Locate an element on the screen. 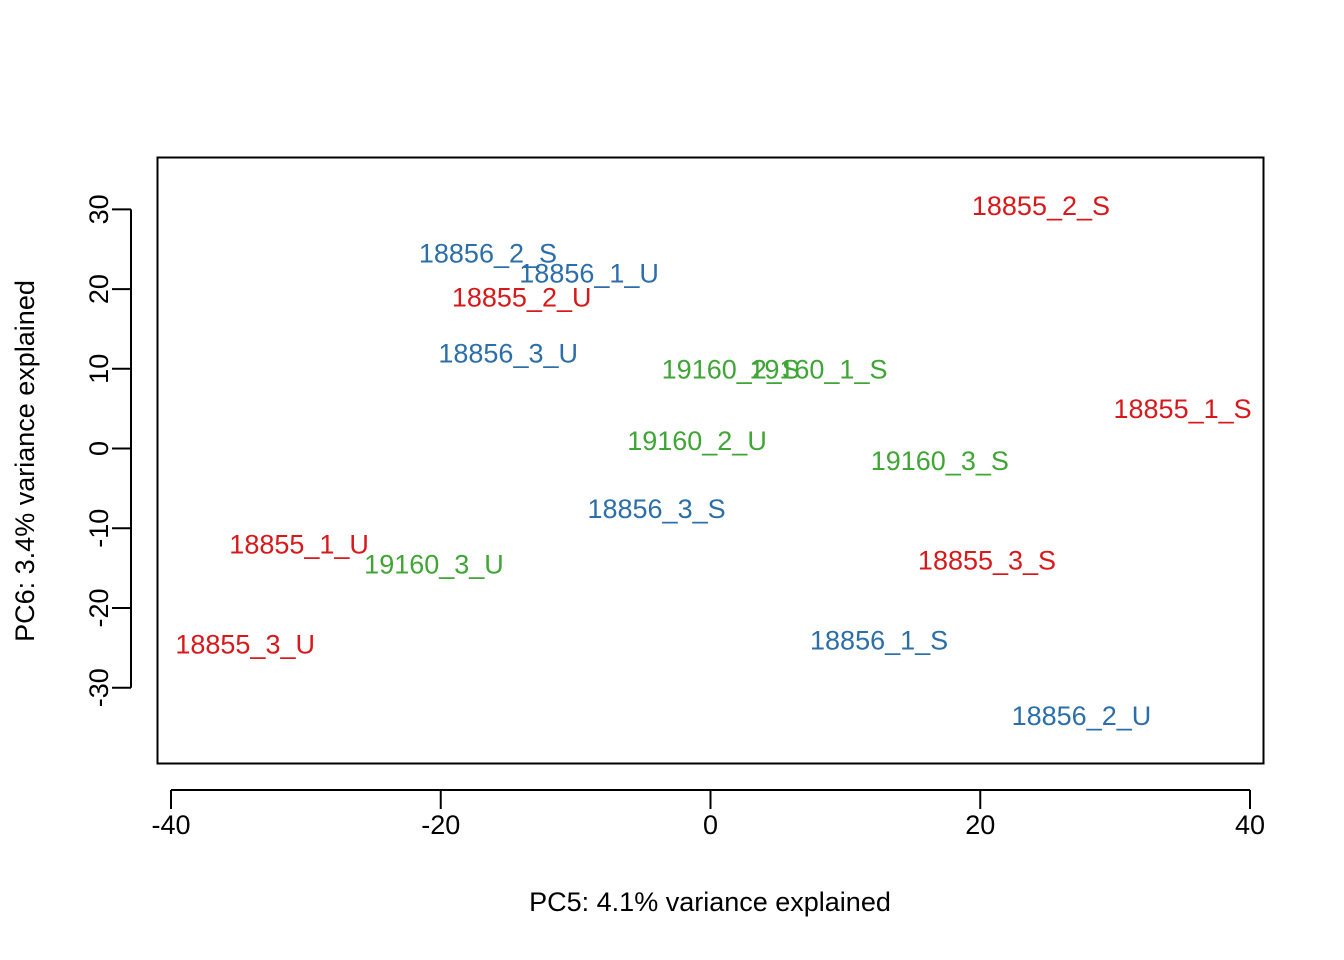  x-tick-label: -40 is located at coordinates (170, 825).